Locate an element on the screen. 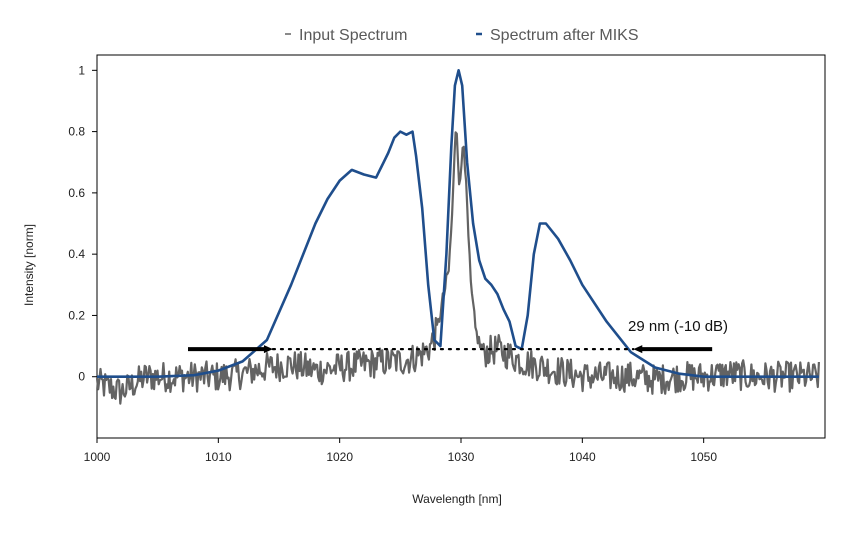 The height and width of the screenshot is (540, 865). right-arrow-head is located at coordinates (638, 349).